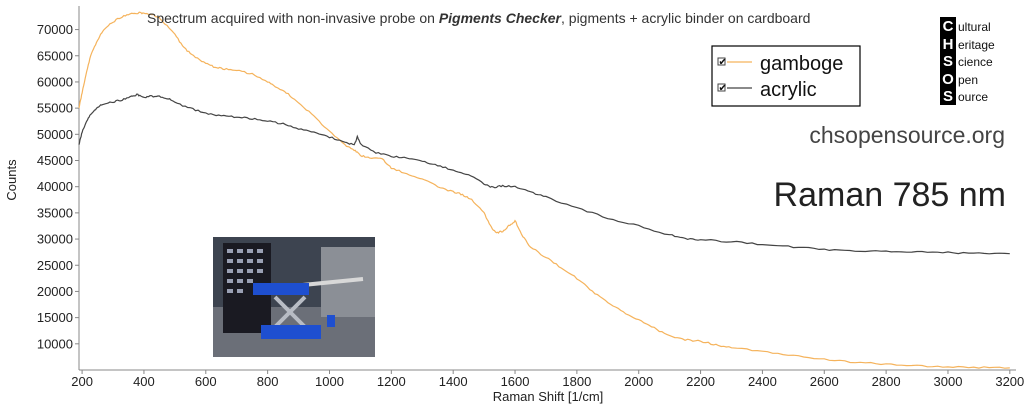 The height and width of the screenshot is (420, 1024). What do you see at coordinates (268, 381) in the screenshot?
I see `x-tick-label: 800` at bounding box center [268, 381].